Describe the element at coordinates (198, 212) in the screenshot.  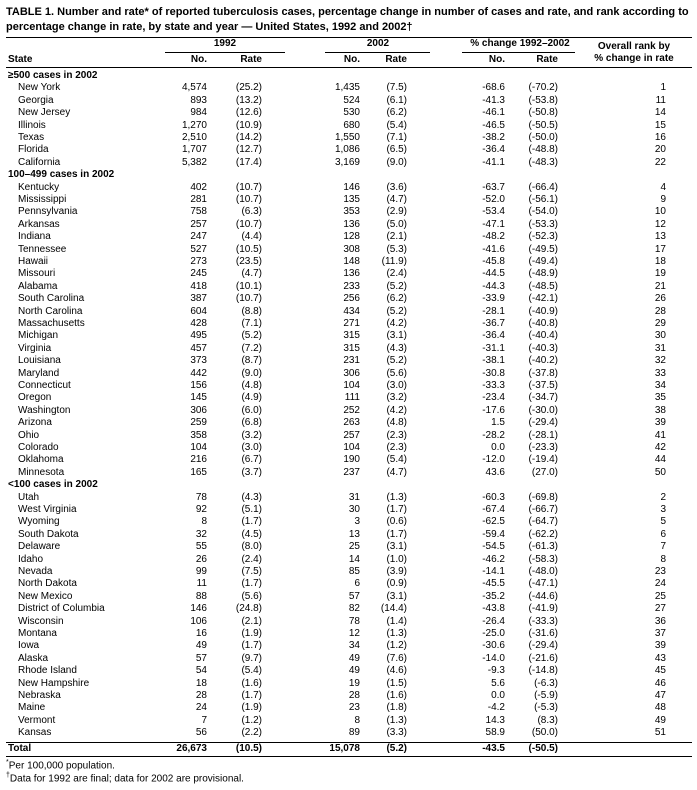
I see `cell: 758` at that location.